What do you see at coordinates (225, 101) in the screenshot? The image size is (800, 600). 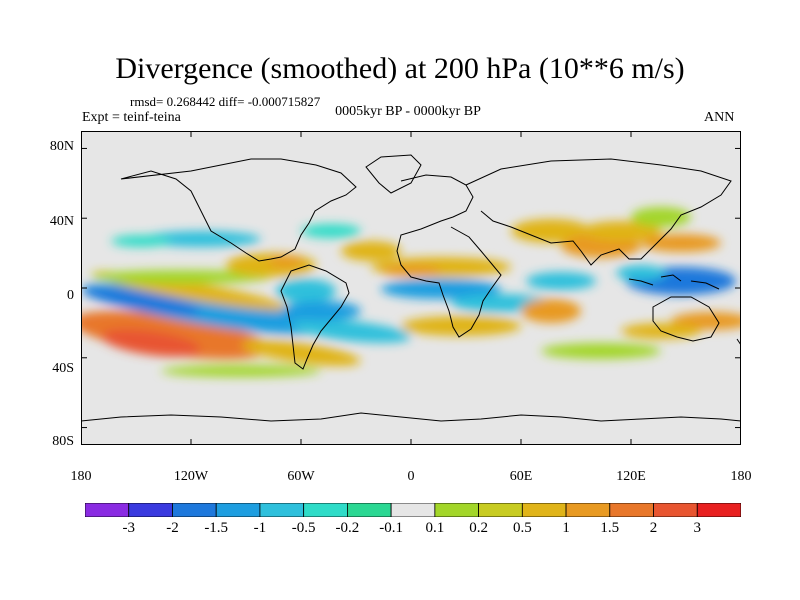 I see `stats-label: rmsd= 0.268442 diff= -0.000715827` at bounding box center [225, 101].